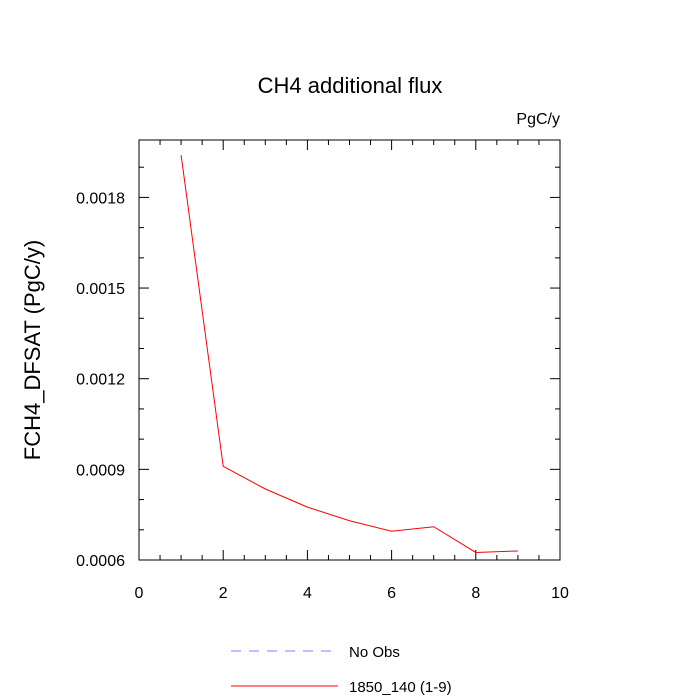 This screenshot has width=700, height=700. Describe the element at coordinates (400, 687) in the screenshot. I see `legend-label: 1850_140 (1-9)` at that location.